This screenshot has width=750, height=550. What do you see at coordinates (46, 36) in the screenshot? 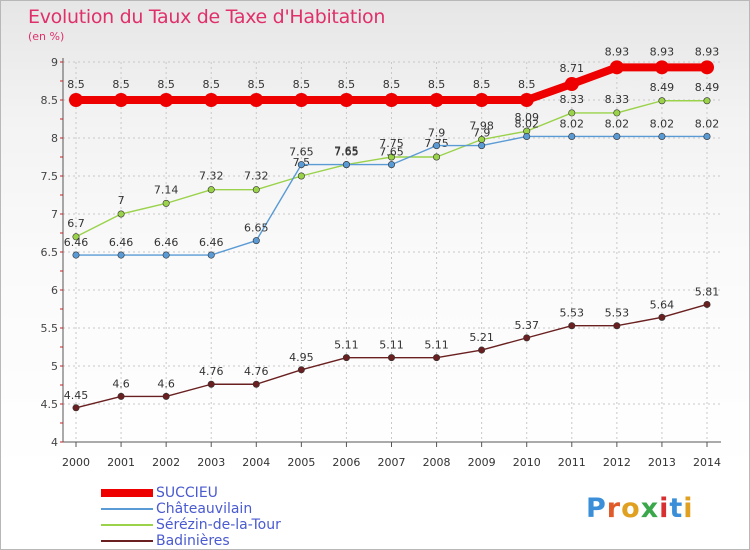
I see `chart-unit-label: (en %)` at bounding box center [46, 36].